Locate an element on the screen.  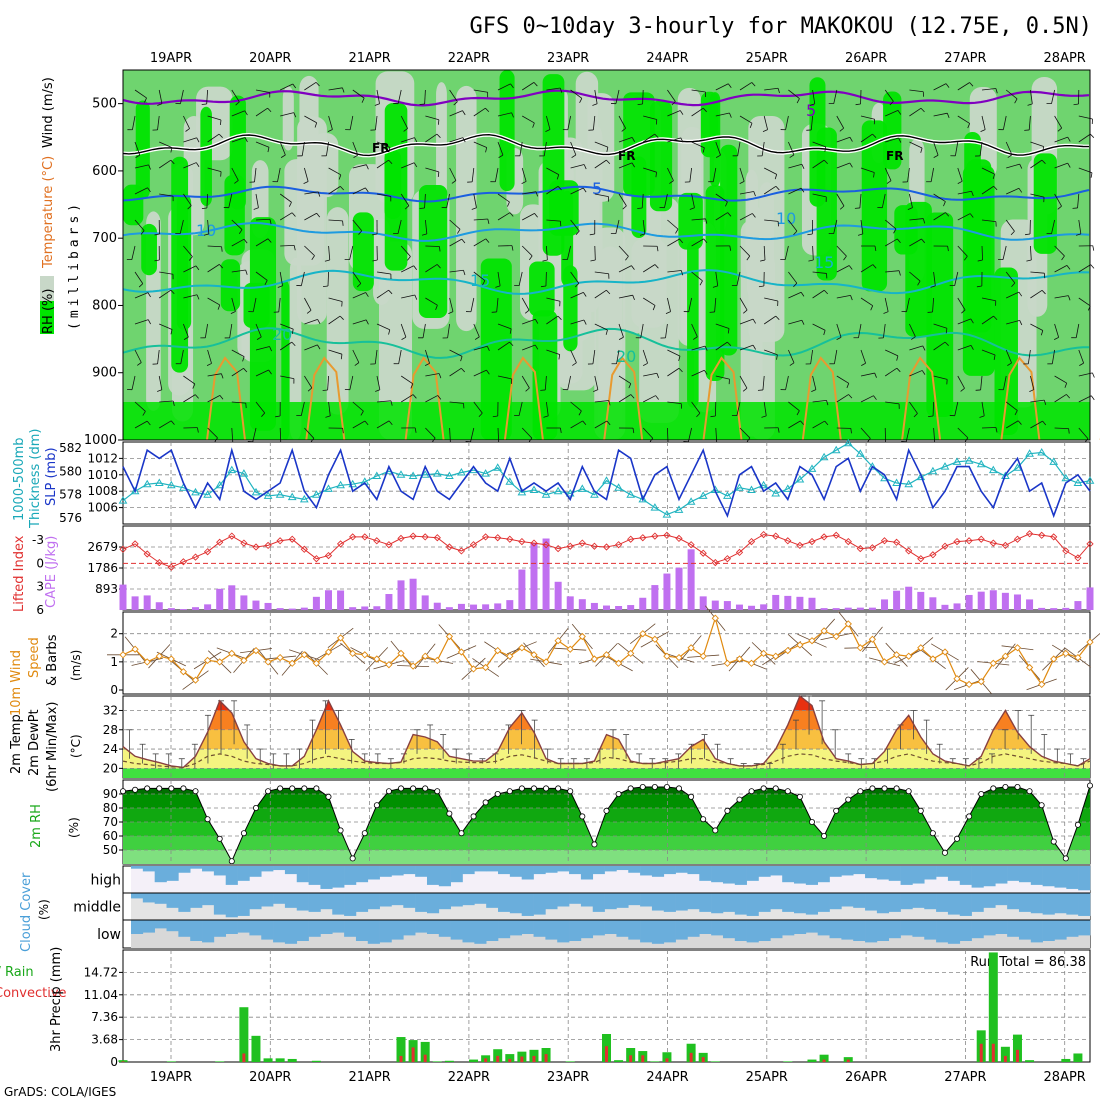
day-label-bottom: 26APR is located at coordinates (866, 1077).